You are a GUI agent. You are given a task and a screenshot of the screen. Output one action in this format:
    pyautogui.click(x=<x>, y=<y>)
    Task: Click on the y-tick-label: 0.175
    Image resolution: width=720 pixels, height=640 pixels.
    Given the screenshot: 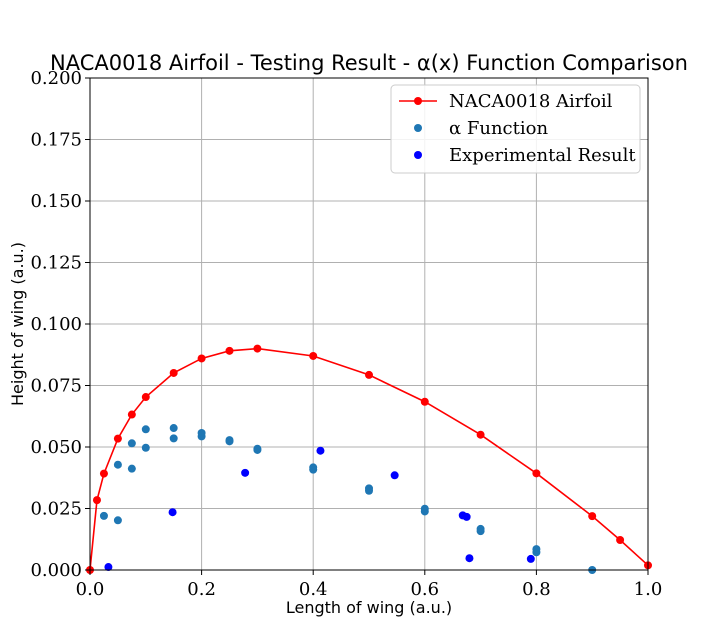 What is the action you would take?
    pyautogui.click(x=56, y=140)
    